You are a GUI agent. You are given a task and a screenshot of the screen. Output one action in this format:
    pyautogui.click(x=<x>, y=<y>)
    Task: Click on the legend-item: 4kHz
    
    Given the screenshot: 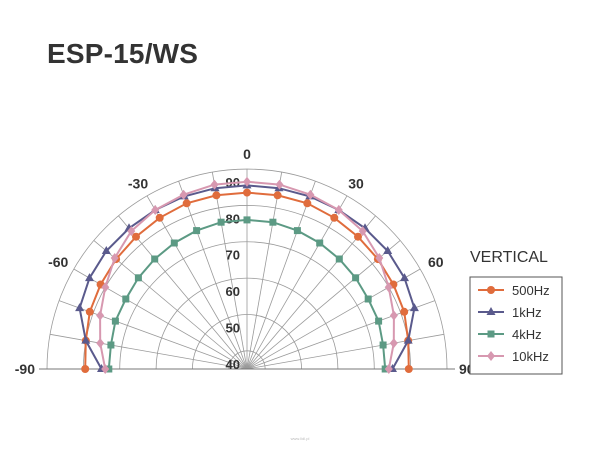 What is the action you would take?
    pyautogui.click(x=510, y=334)
    